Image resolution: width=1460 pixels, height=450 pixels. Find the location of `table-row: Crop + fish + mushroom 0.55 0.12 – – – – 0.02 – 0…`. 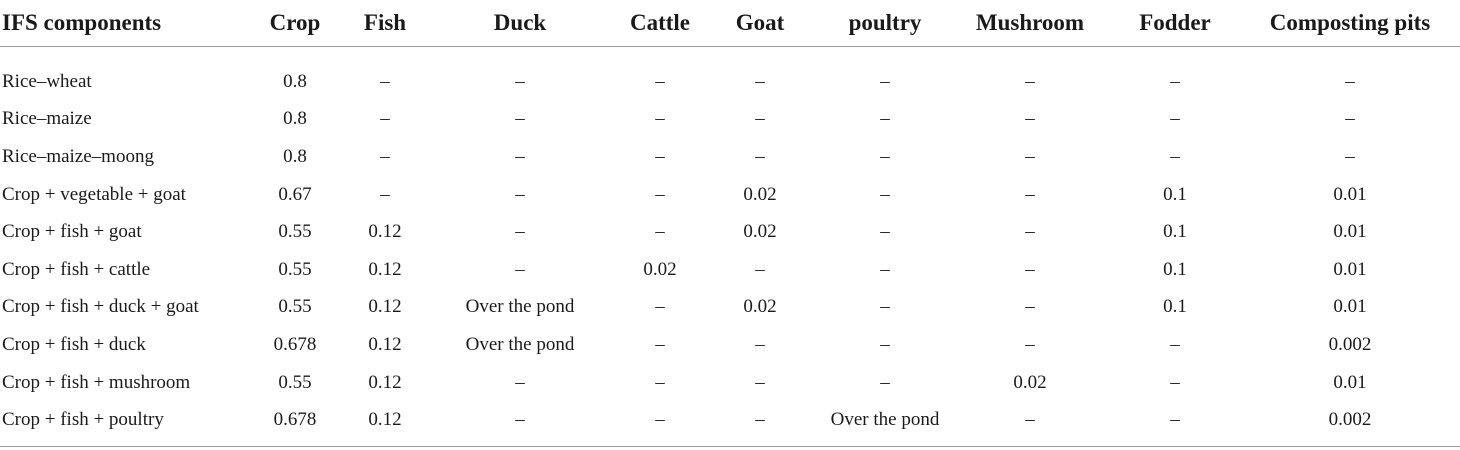

table-row: Crop + fish + mushroom 0.55 0.12 – – – – 0.02 – 0… is located at coordinates (730, 383).